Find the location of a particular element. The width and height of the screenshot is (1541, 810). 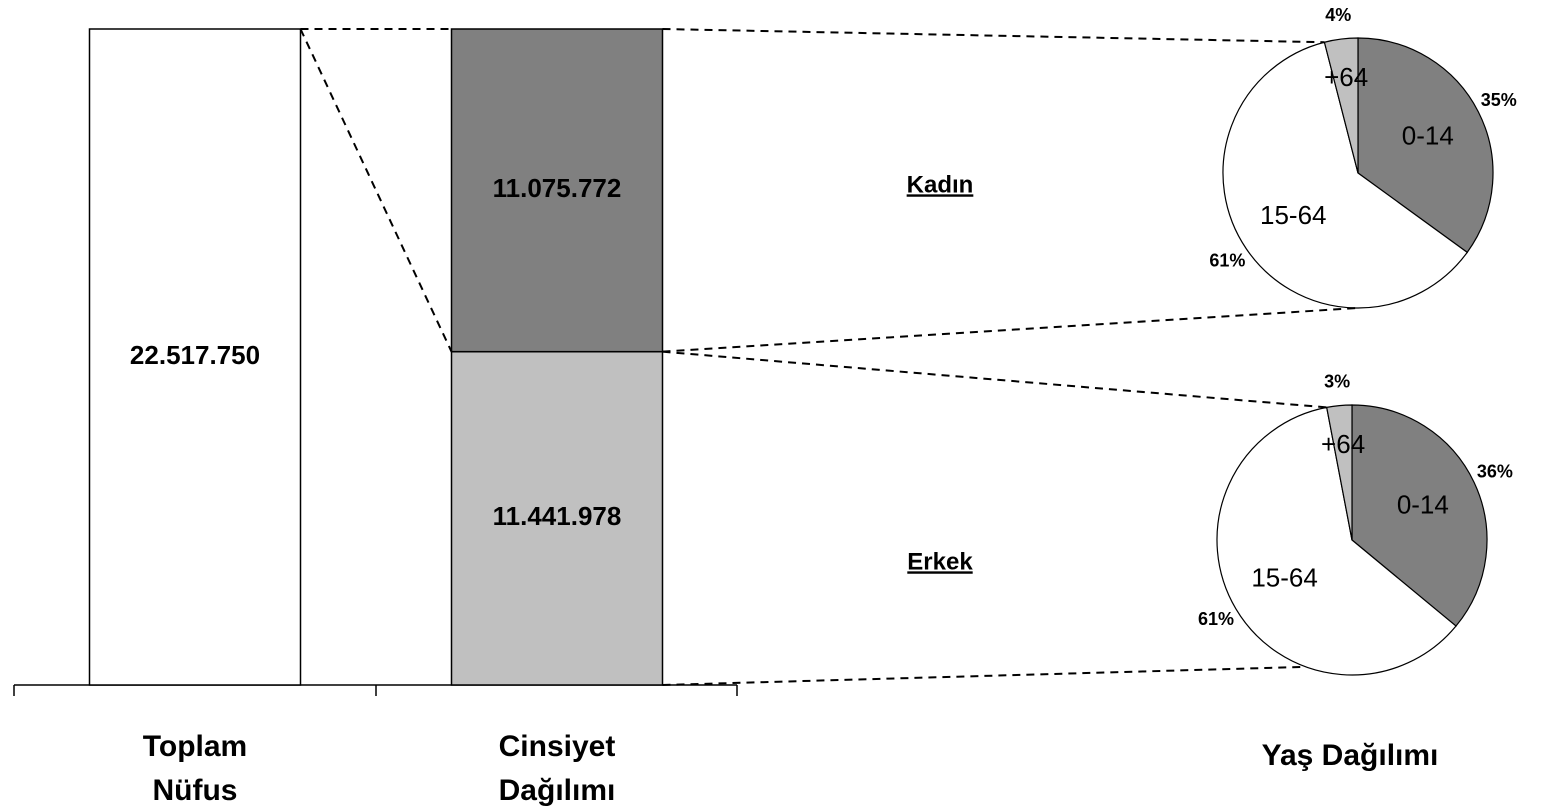

data-label: 11.441.978 is located at coordinates (557, 516).